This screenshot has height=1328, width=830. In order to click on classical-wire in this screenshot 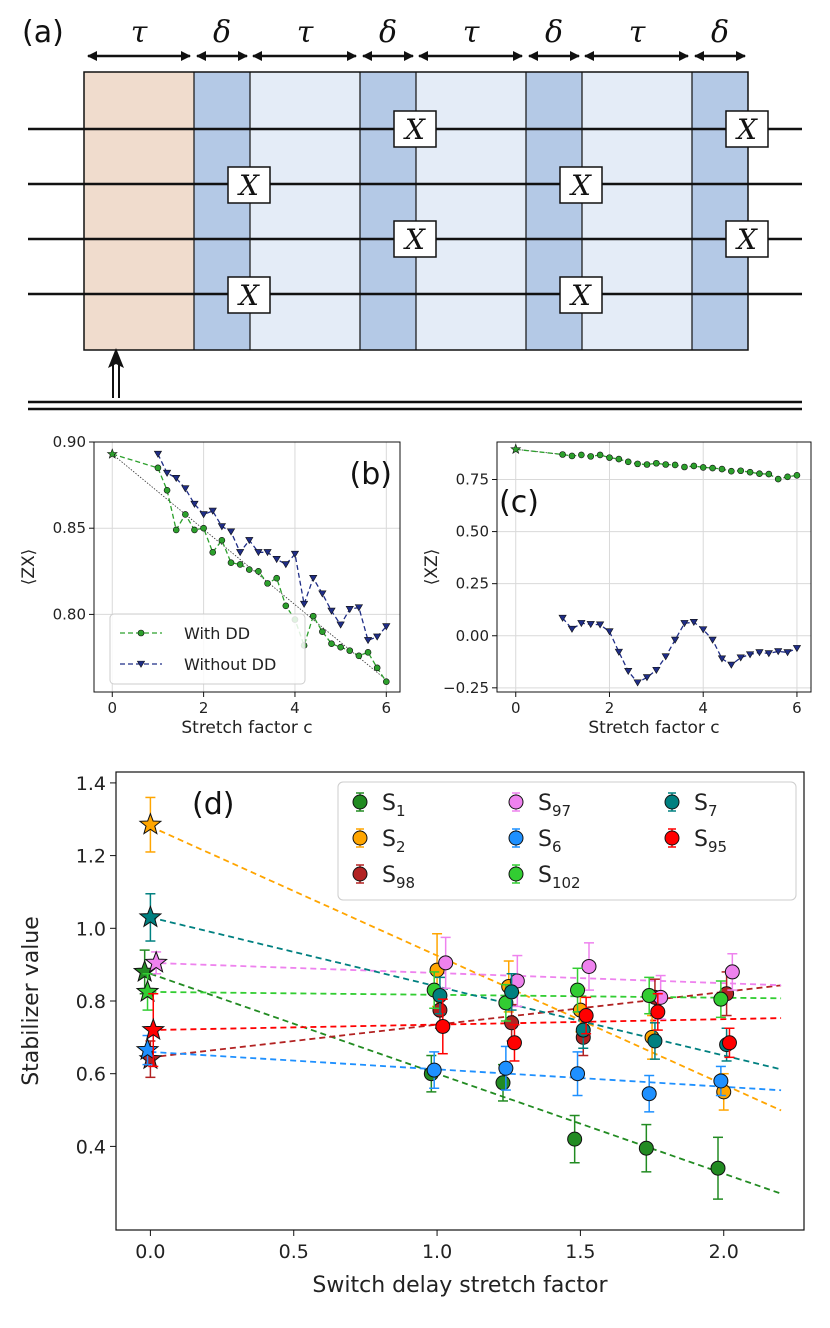, I will do `click(415, 379)`.